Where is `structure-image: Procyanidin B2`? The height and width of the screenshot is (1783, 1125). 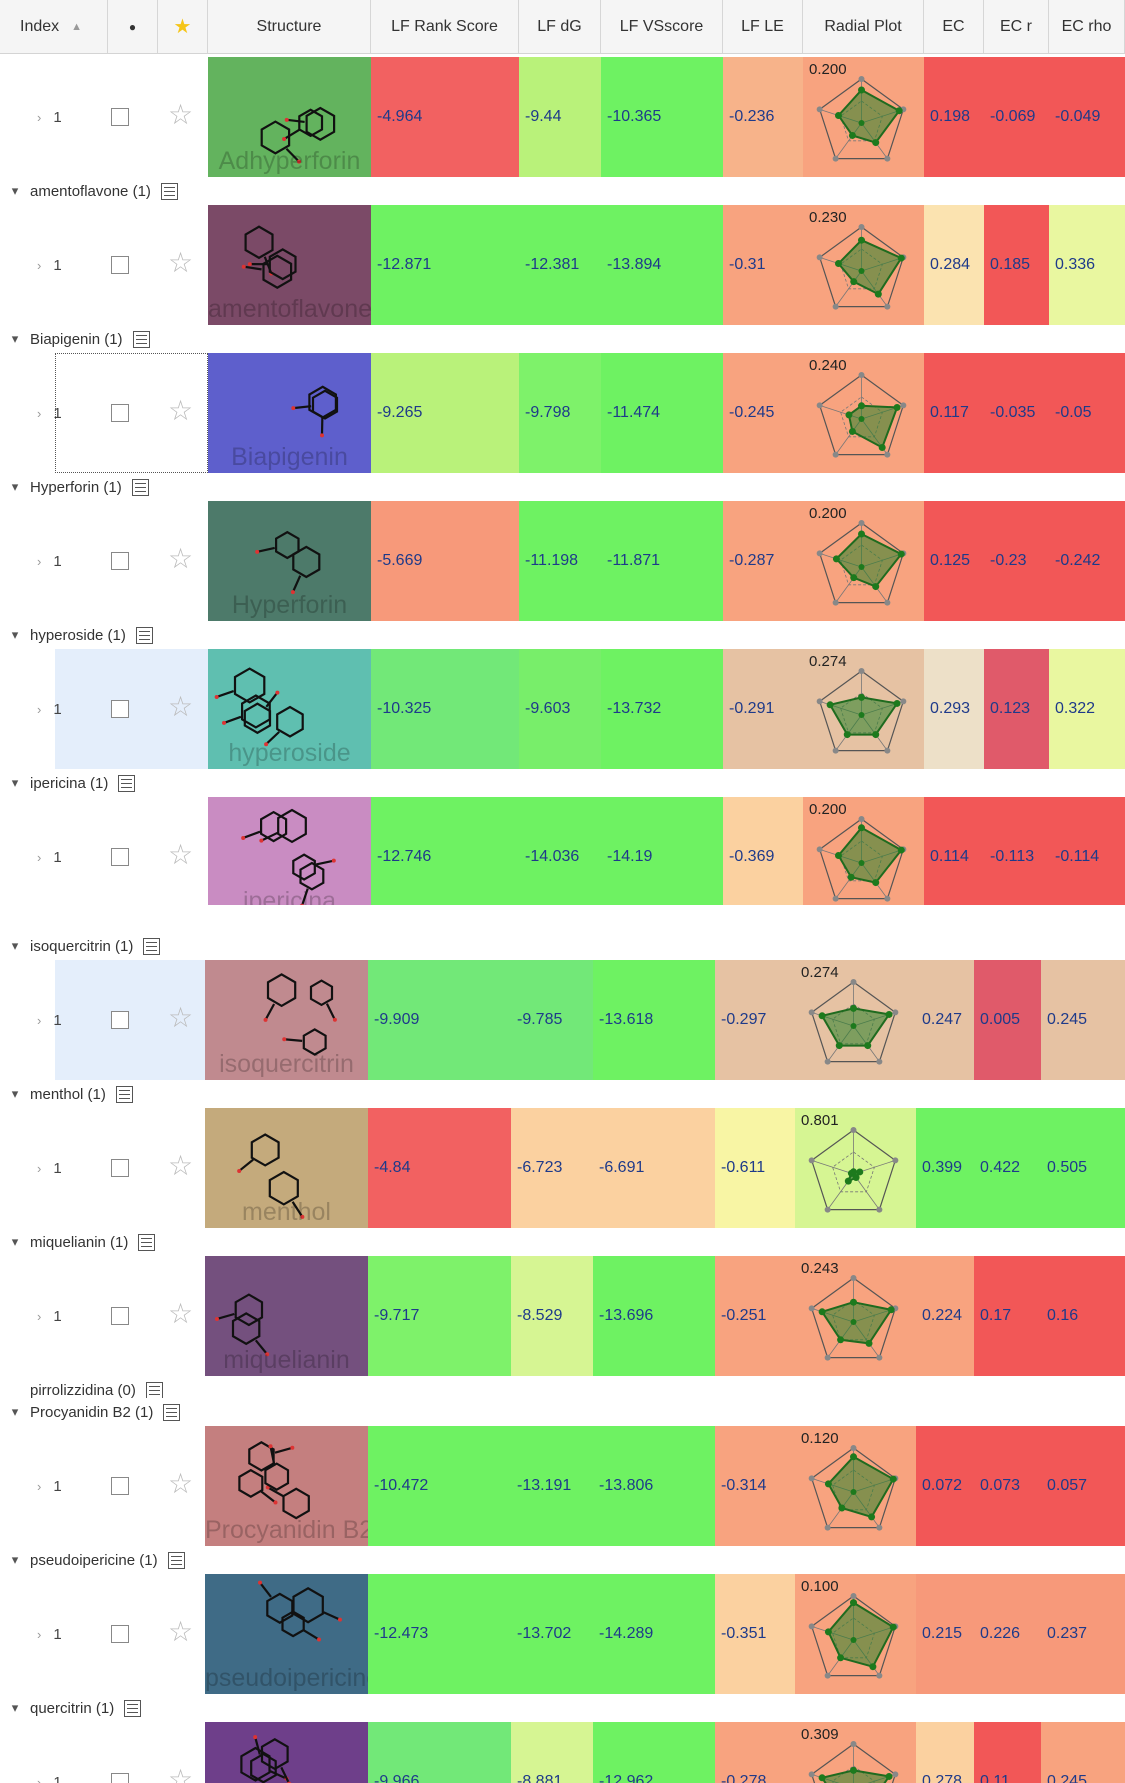
structure-image: Procyanidin B2 is located at coordinates (286, 1486).